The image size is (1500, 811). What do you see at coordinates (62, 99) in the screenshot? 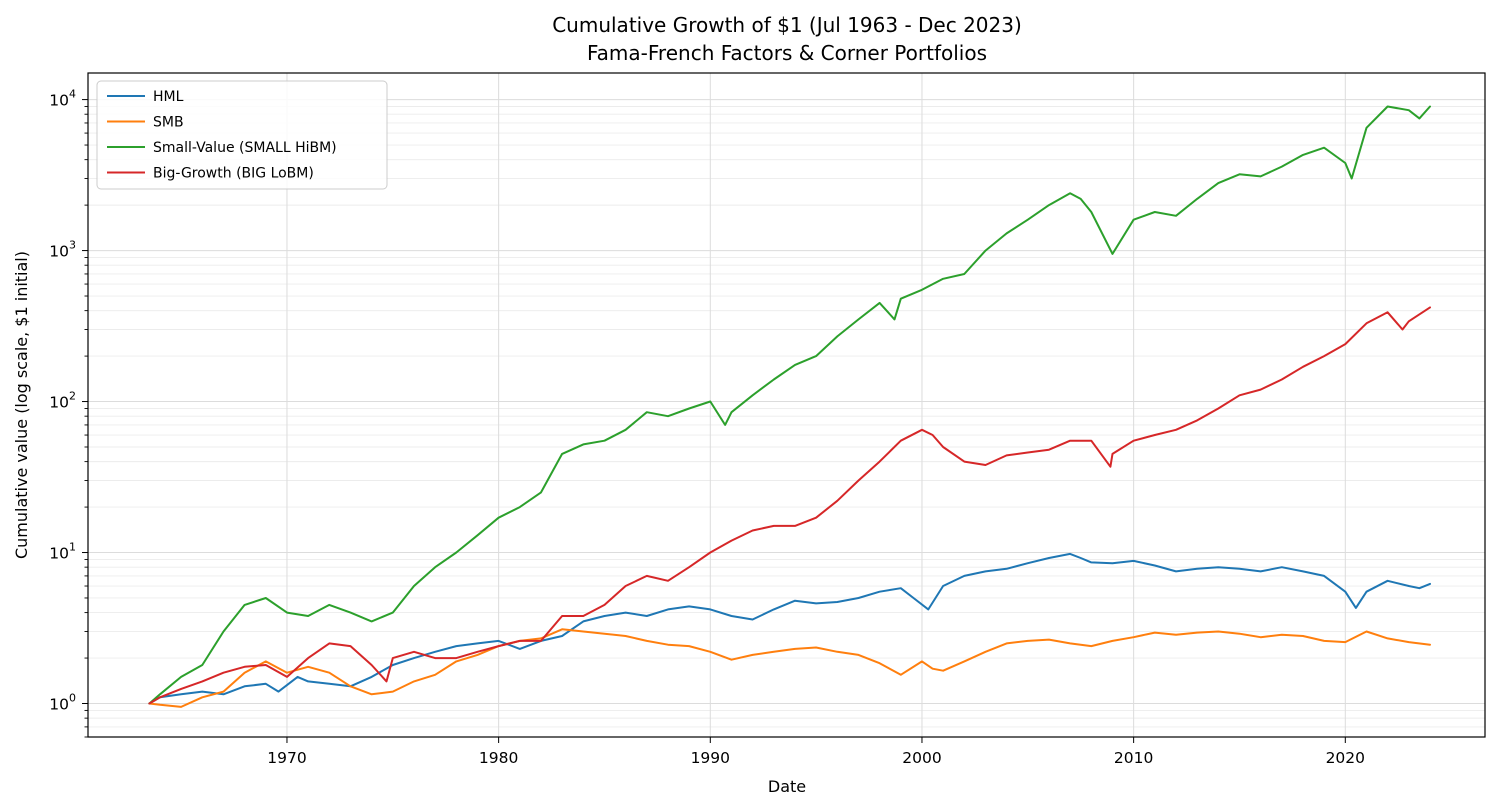
I see `y-tick-label: 10⁴` at bounding box center [62, 99].